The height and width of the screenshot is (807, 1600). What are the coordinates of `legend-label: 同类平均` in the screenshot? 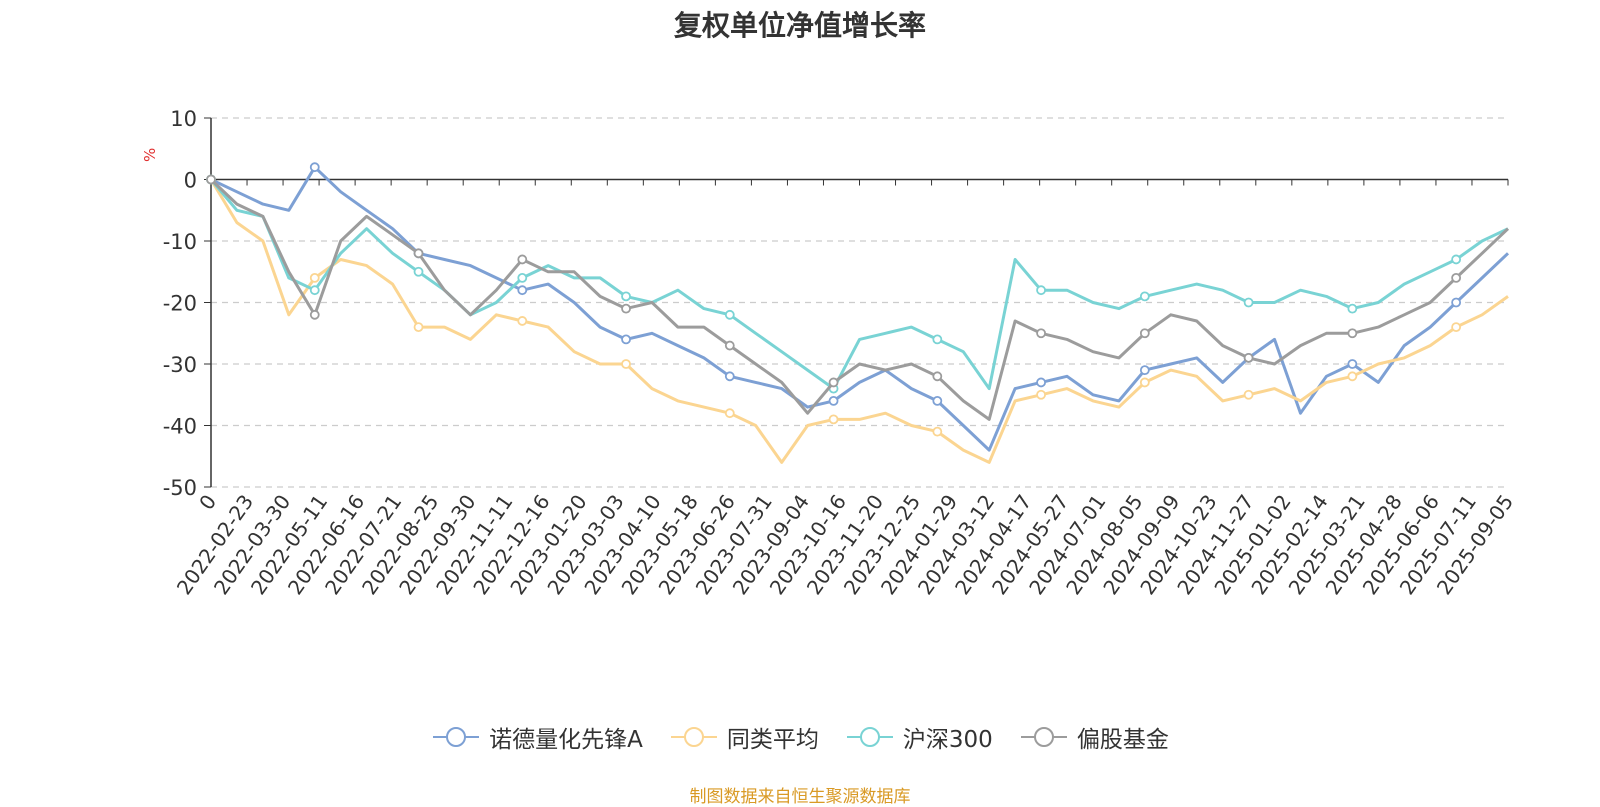 It's located at (772, 740).